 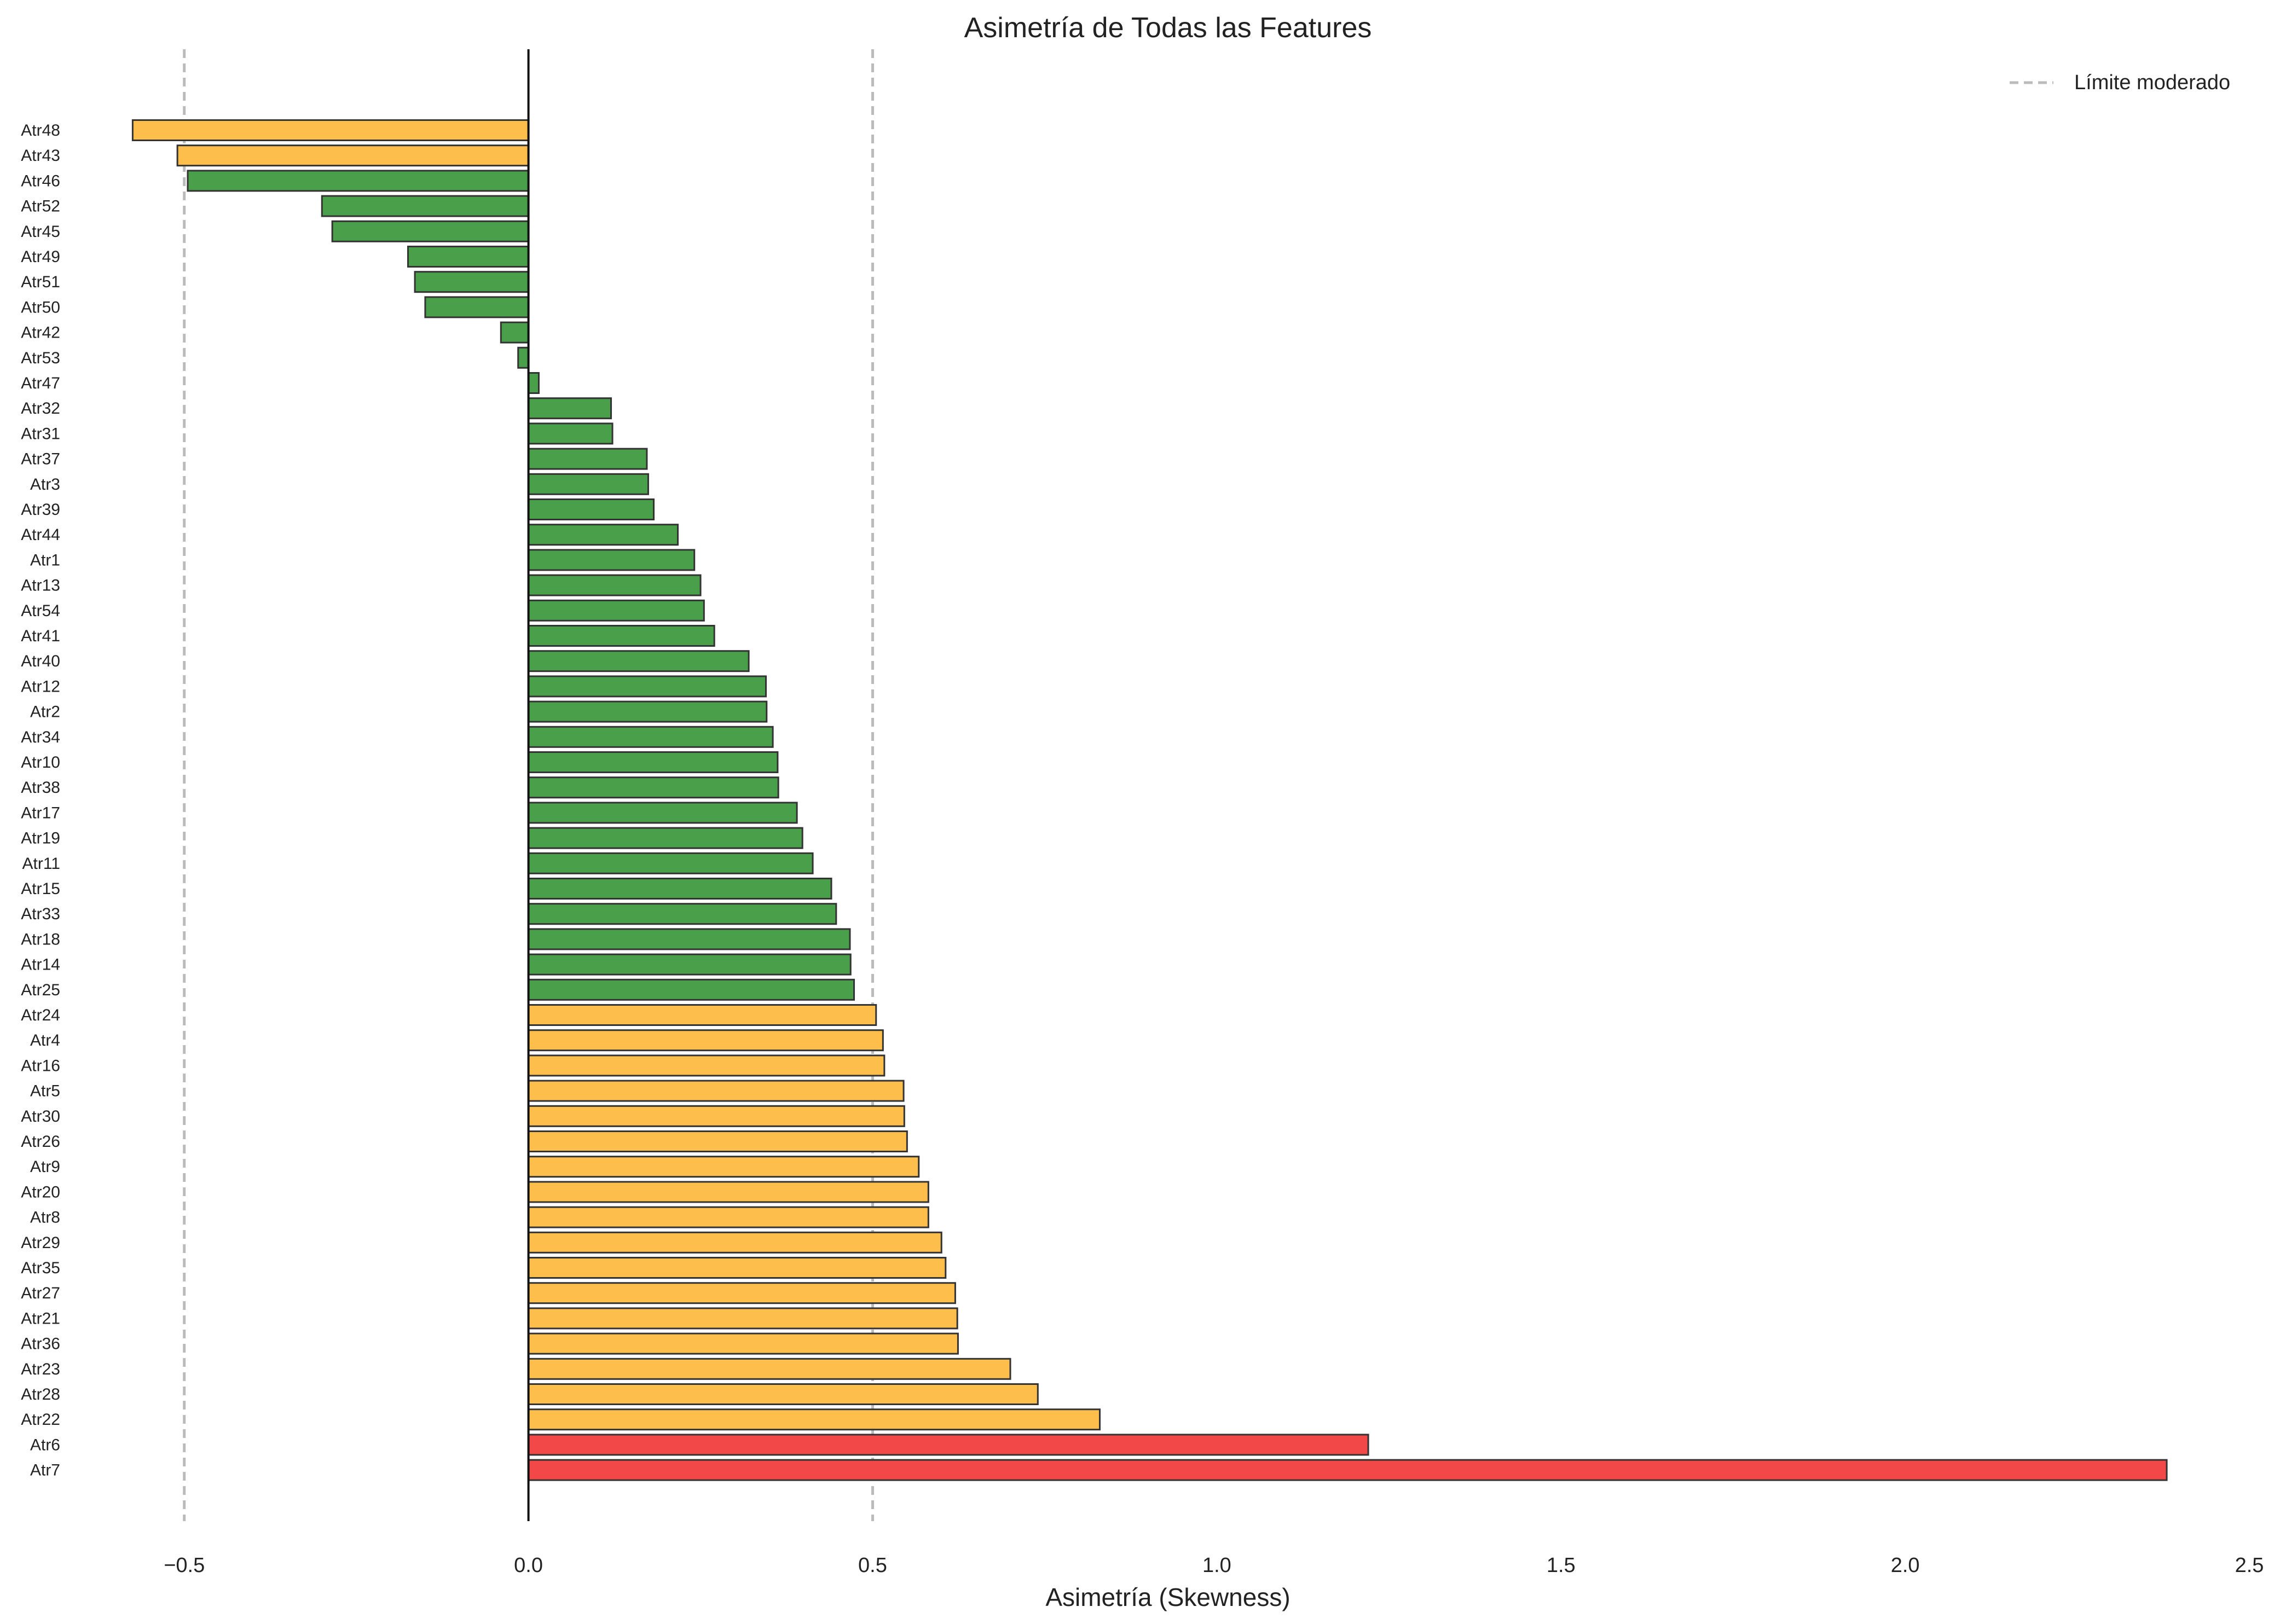 I want to click on y-tick-label-atr33: Atr33, so click(x=40, y=914).